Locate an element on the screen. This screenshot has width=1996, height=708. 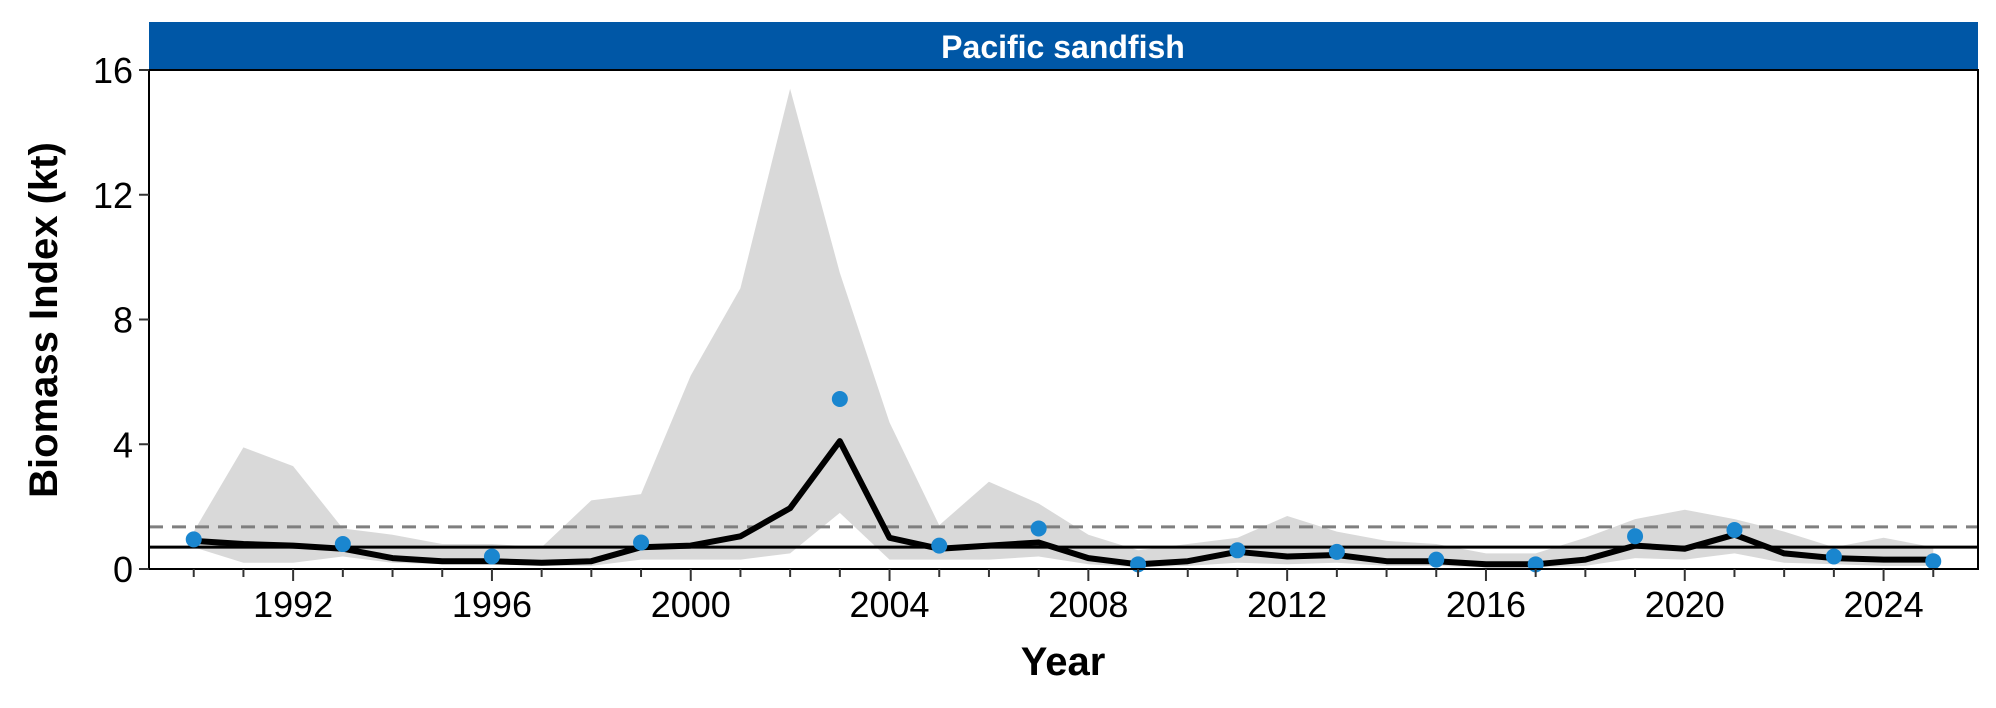
y-axis: 0 4 8 12 16 is located at coordinates (121, 320).